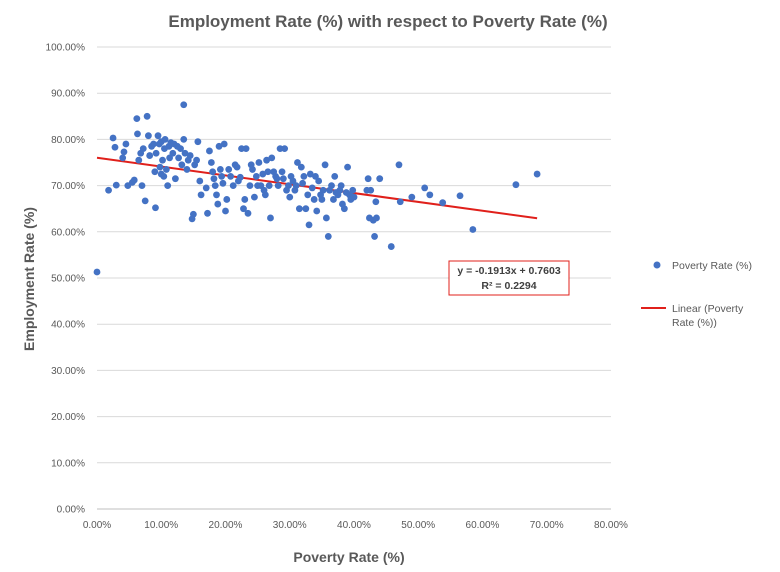 This screenshot has width=780, height=572. What do you see at coordinates (226, 525) in the screenshot?
I see `x-tick-label: 20.00%` at bounding box center [226, 525].